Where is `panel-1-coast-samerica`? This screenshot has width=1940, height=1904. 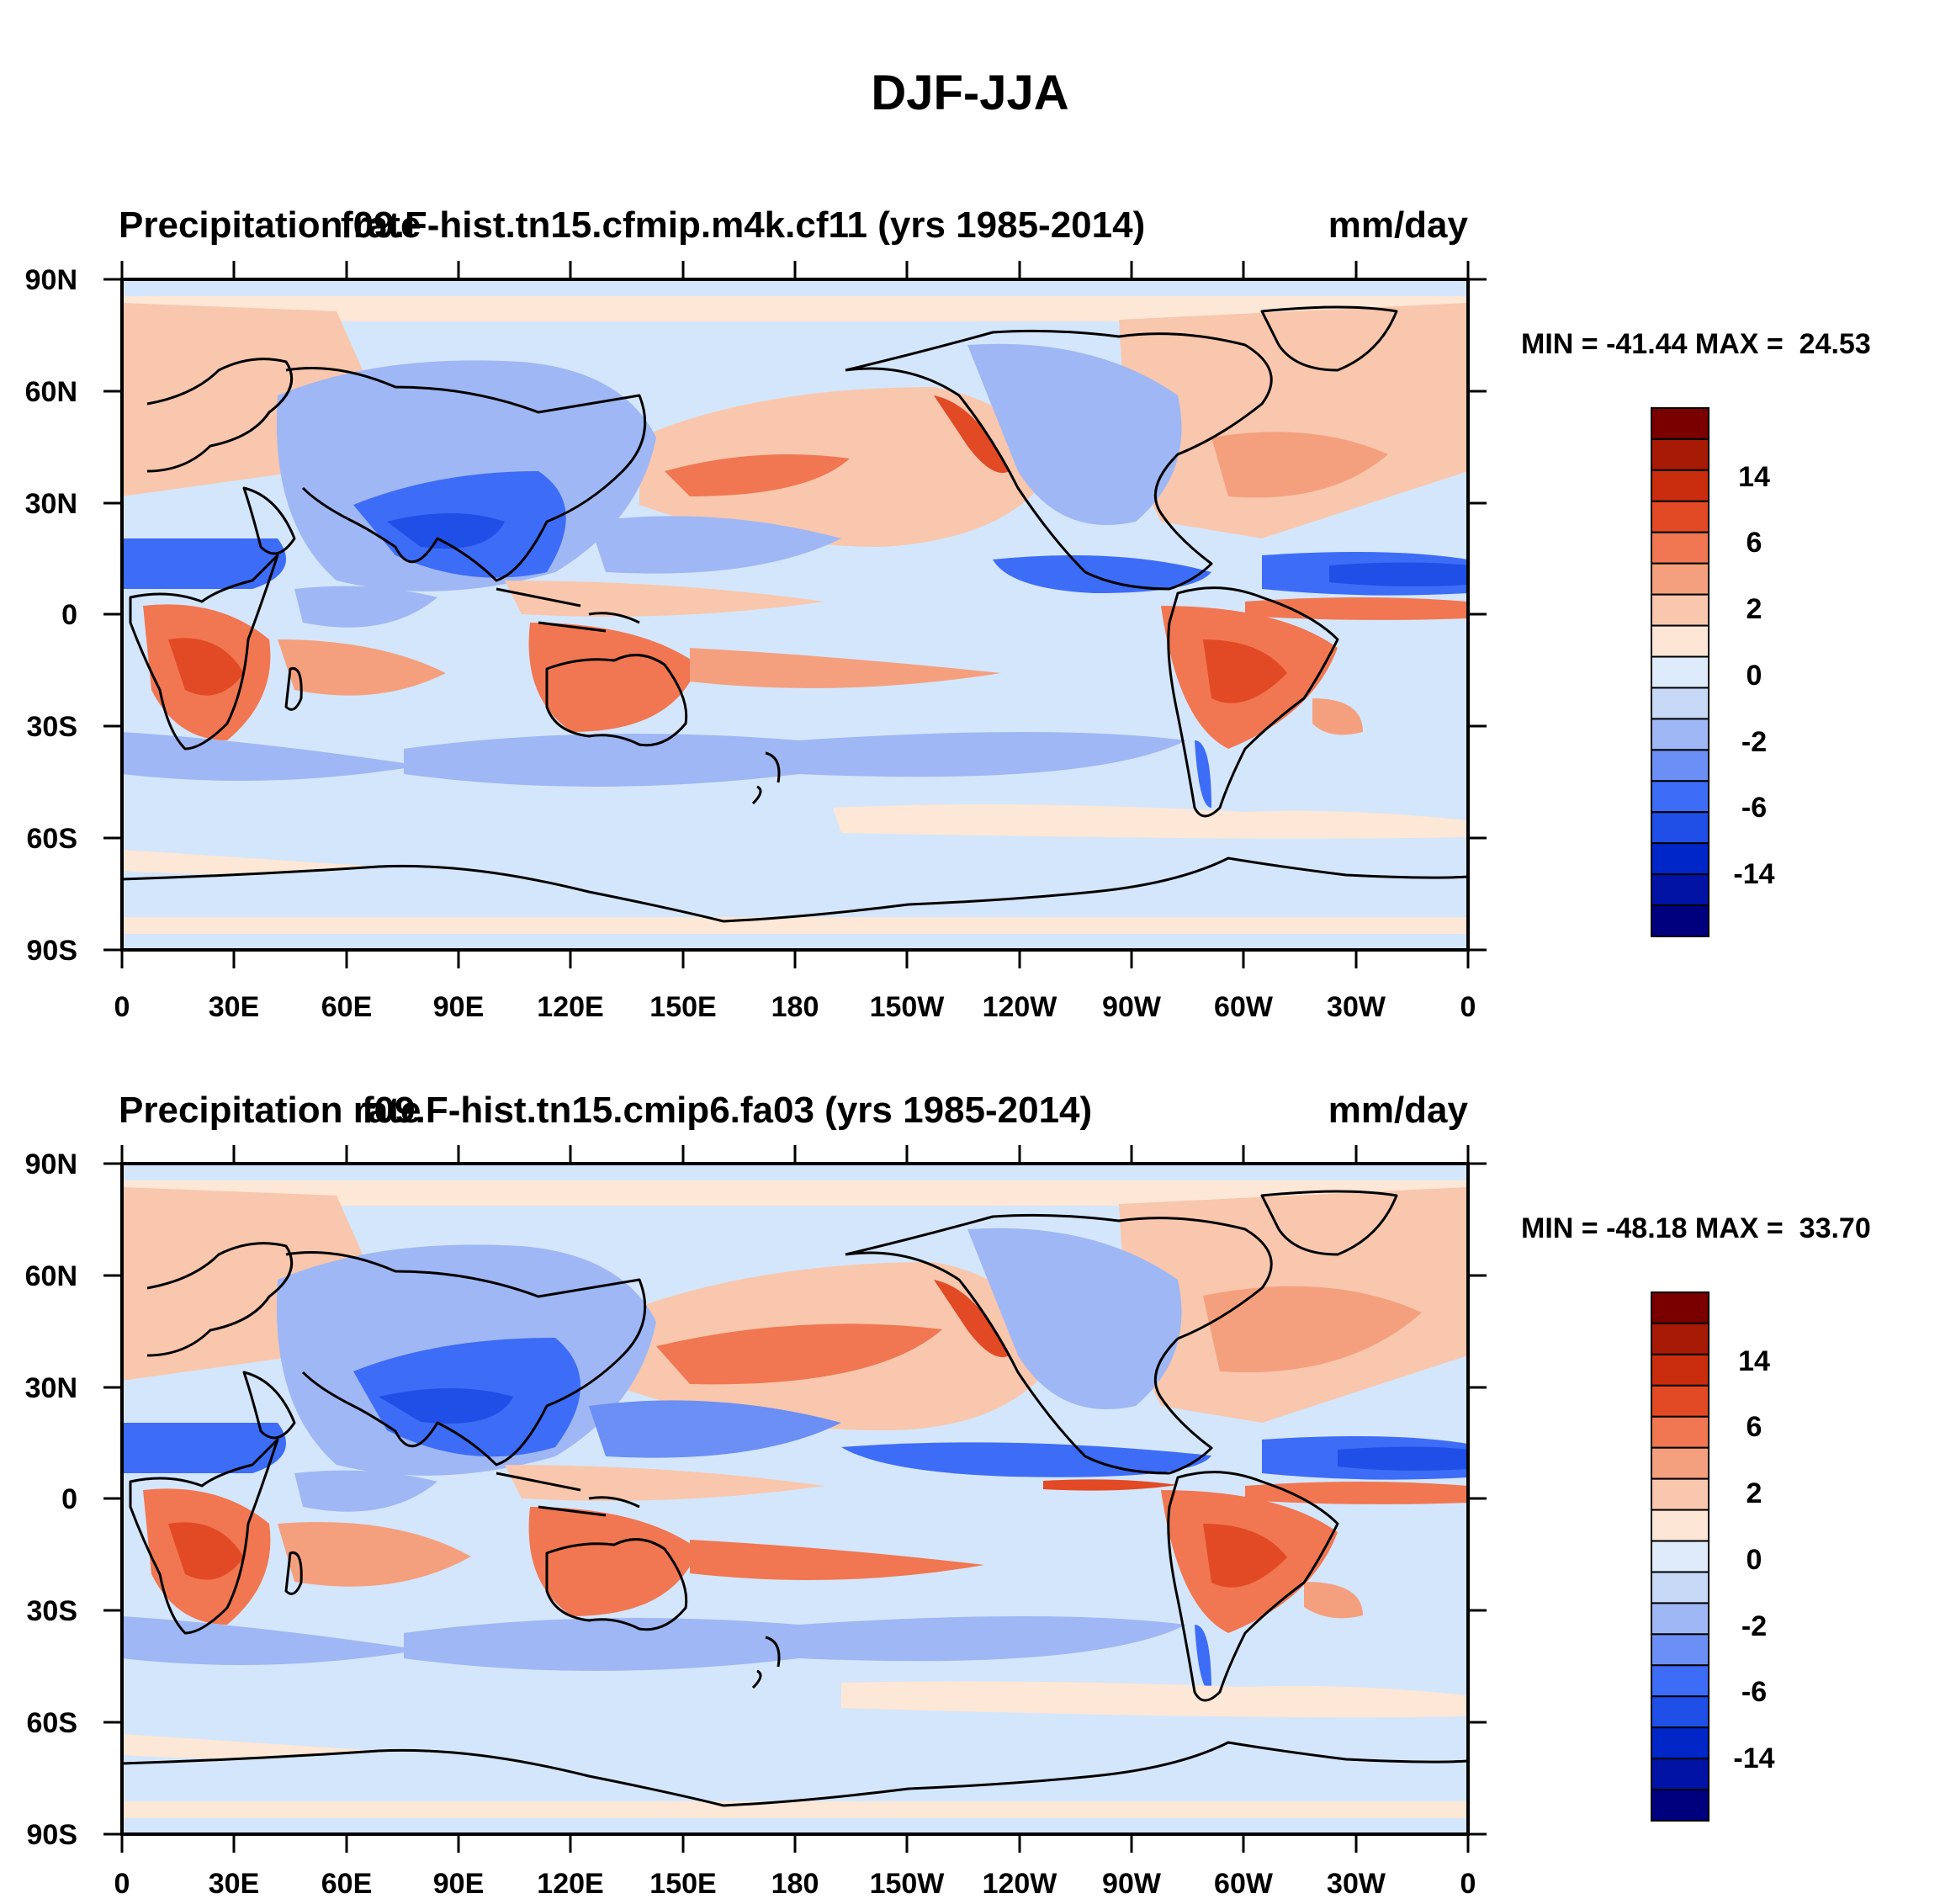
panel-1-coast-samerica is located at coordinates (1253, 702).